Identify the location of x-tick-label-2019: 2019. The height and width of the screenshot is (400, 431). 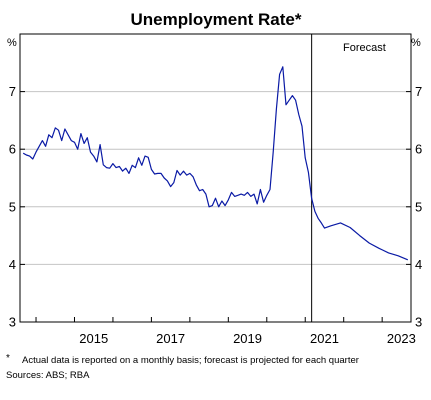
(247, 338).